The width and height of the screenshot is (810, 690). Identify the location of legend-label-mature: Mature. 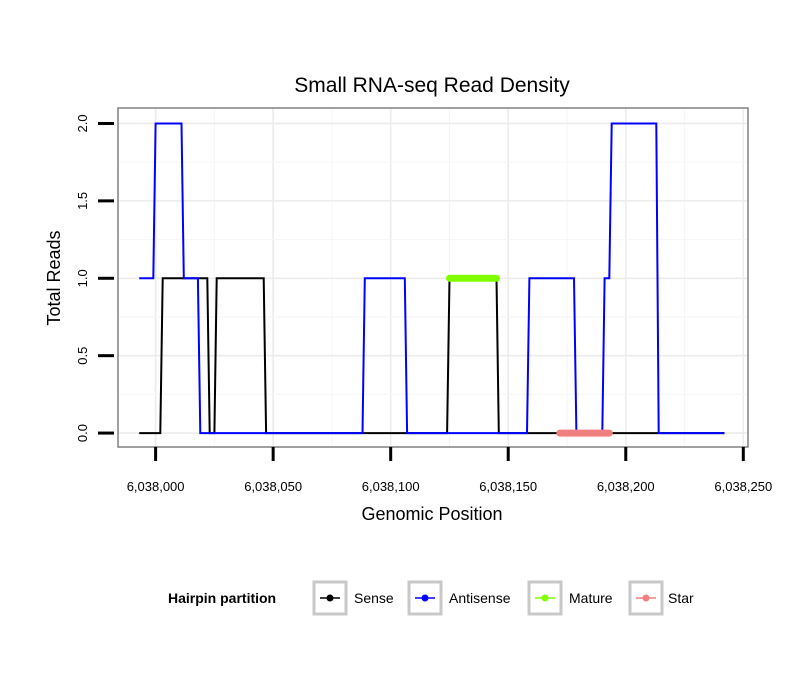
(591, 598).